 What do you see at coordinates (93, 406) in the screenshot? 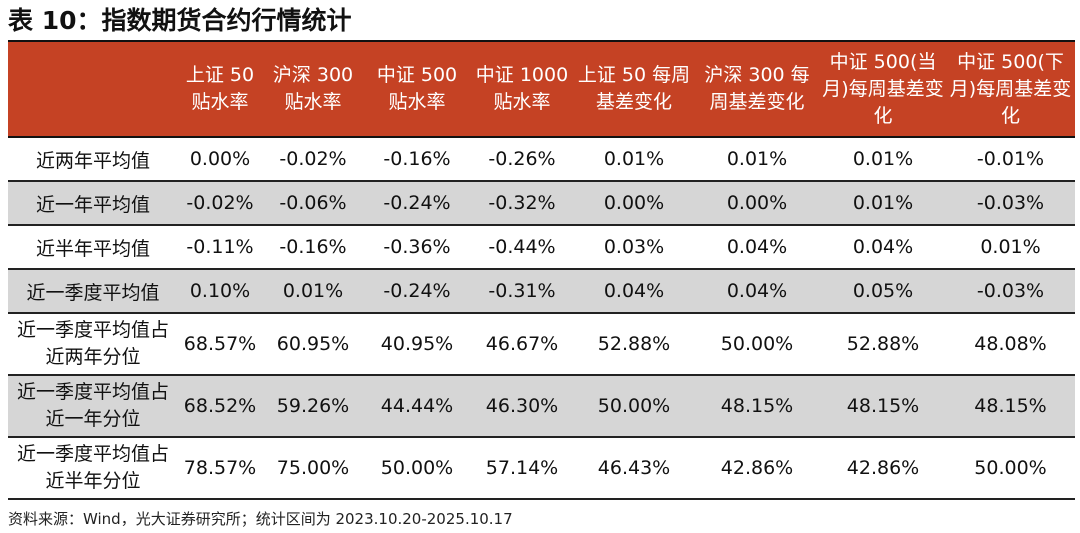
I see `row-label: 近一季度平均值占近一年分位` at bounding box center [93, 406].